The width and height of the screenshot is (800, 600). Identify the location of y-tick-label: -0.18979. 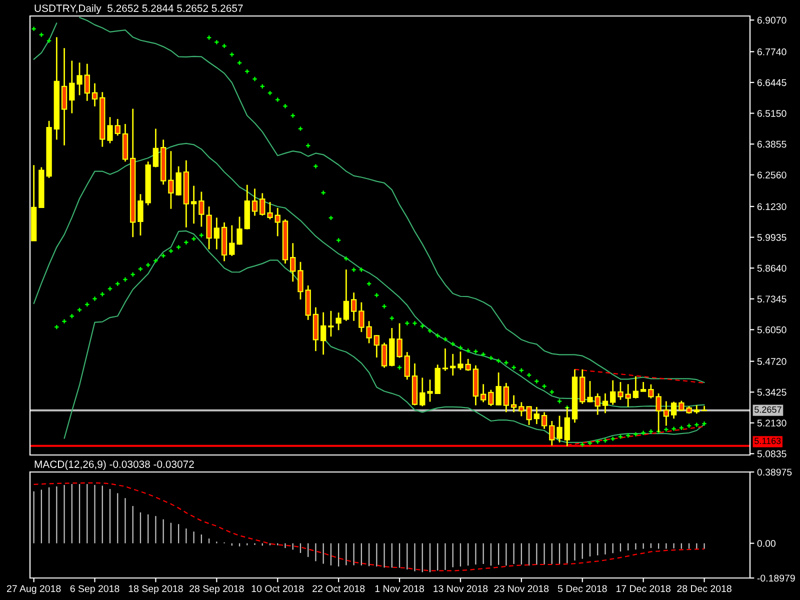
(776, 578).